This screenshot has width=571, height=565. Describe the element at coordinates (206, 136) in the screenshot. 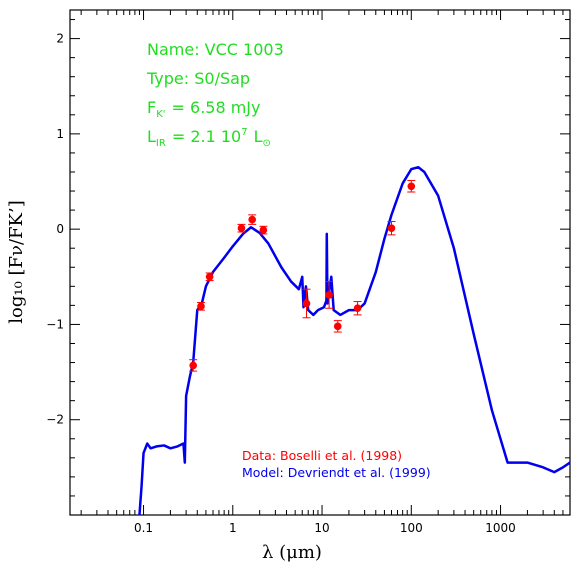

I see `lir-value: = 2.1 10` at that location.